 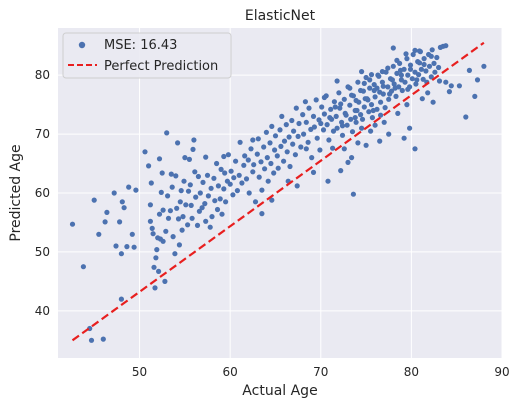 I want to click on y-axis-label: Predicted Age, so click(x=16, y=192).